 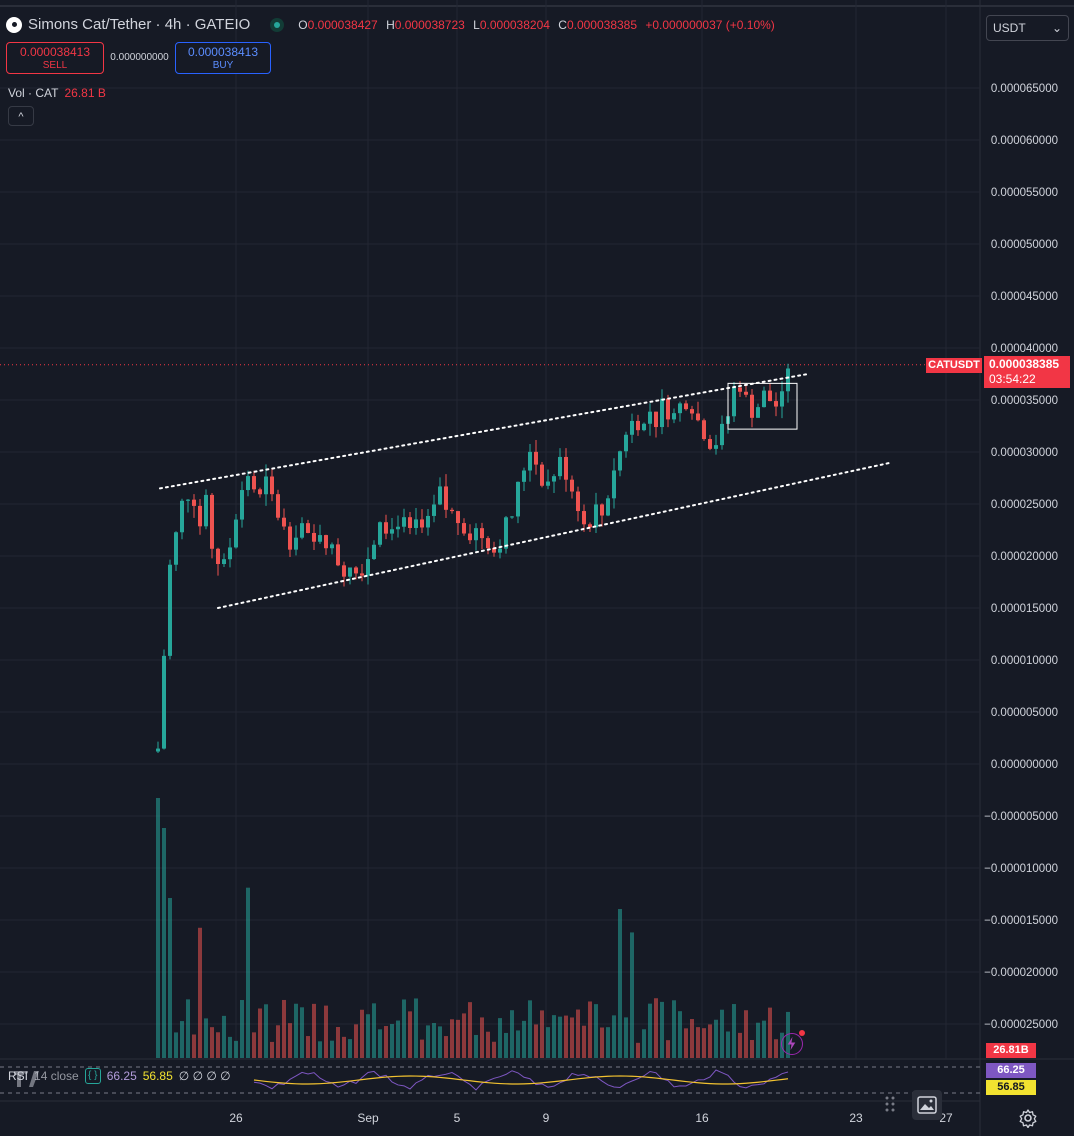 I want to click on buy-button: 0.000038413 BUY, so click(x=223, y=58).